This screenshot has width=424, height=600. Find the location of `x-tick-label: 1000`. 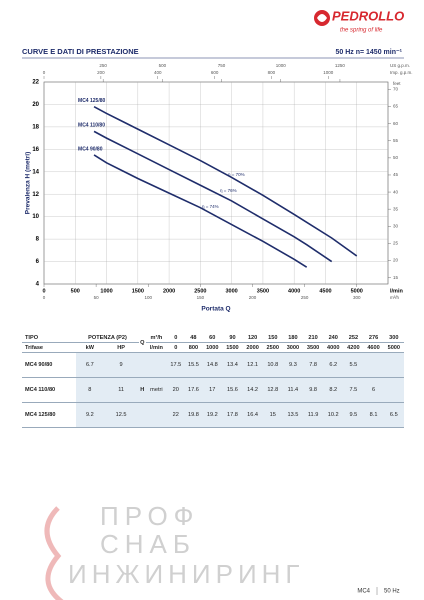

x-tick-label: 1000 is located at coordinates (106, 291).